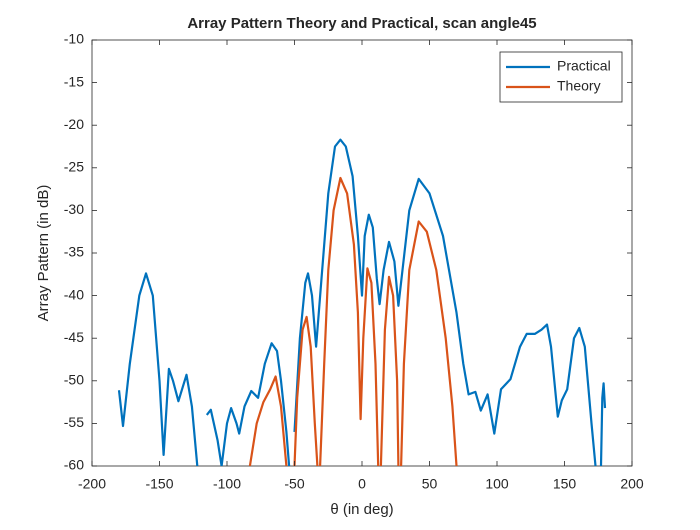  What do you see at coordinates (497, 484) in the screenshot?
I see `x-tick-label: 100` at bounding box center [497, 484].